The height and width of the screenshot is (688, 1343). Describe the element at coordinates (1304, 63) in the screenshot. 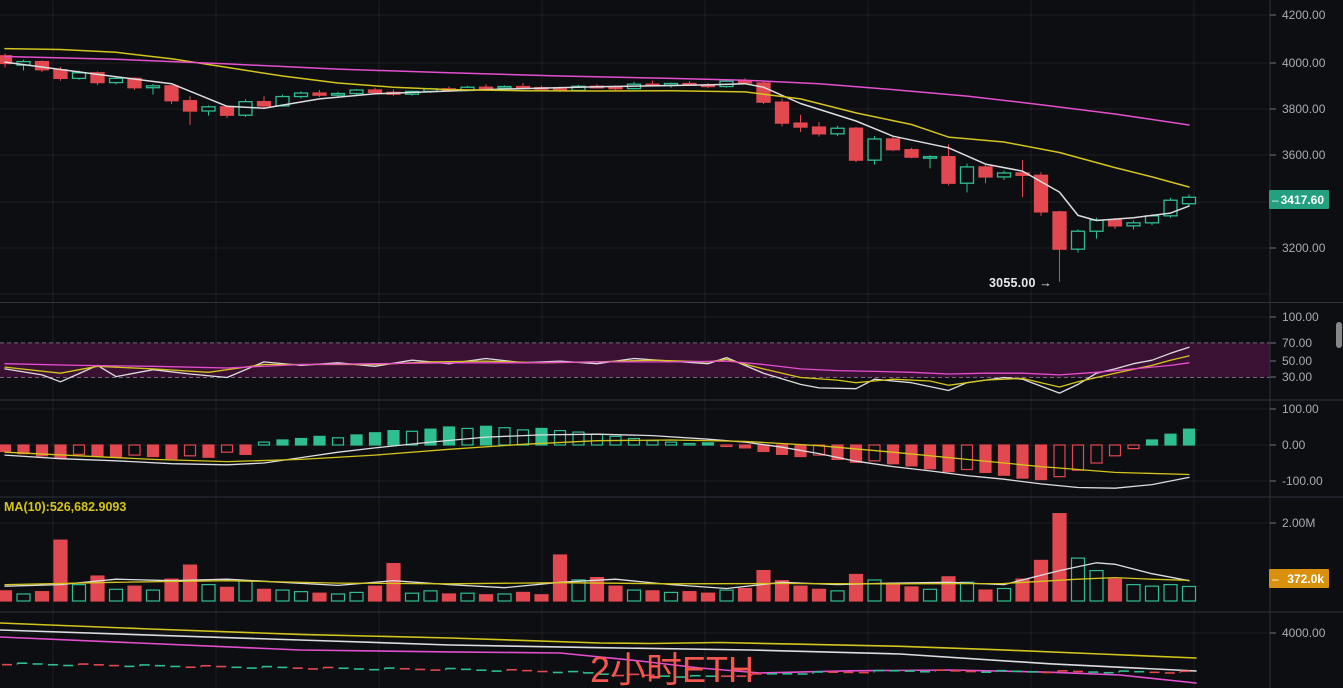

I see `axis-tick-label: 4000.00` at that location.